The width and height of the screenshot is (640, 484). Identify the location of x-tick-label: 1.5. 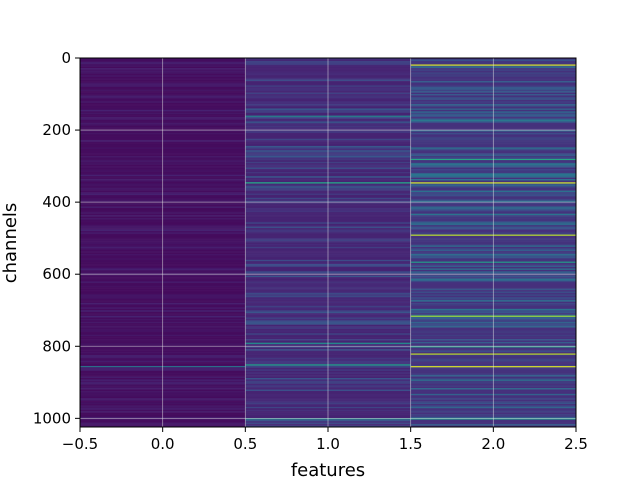
(411, 444).